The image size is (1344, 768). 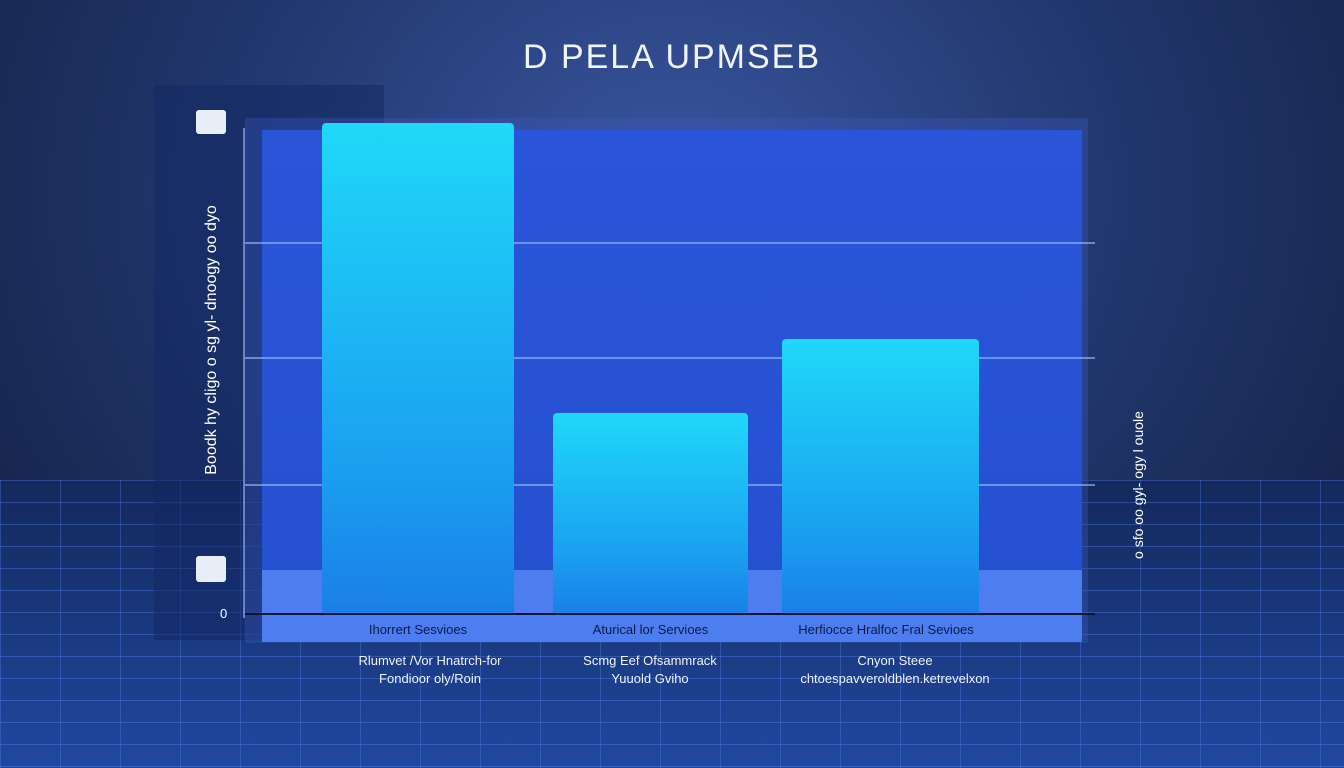 What do you see at coordinates (430, 660) in the screenshot?
I see `description-line: Rlumvet /Vor Hnatrch-for` at bounding box center [430, 660].